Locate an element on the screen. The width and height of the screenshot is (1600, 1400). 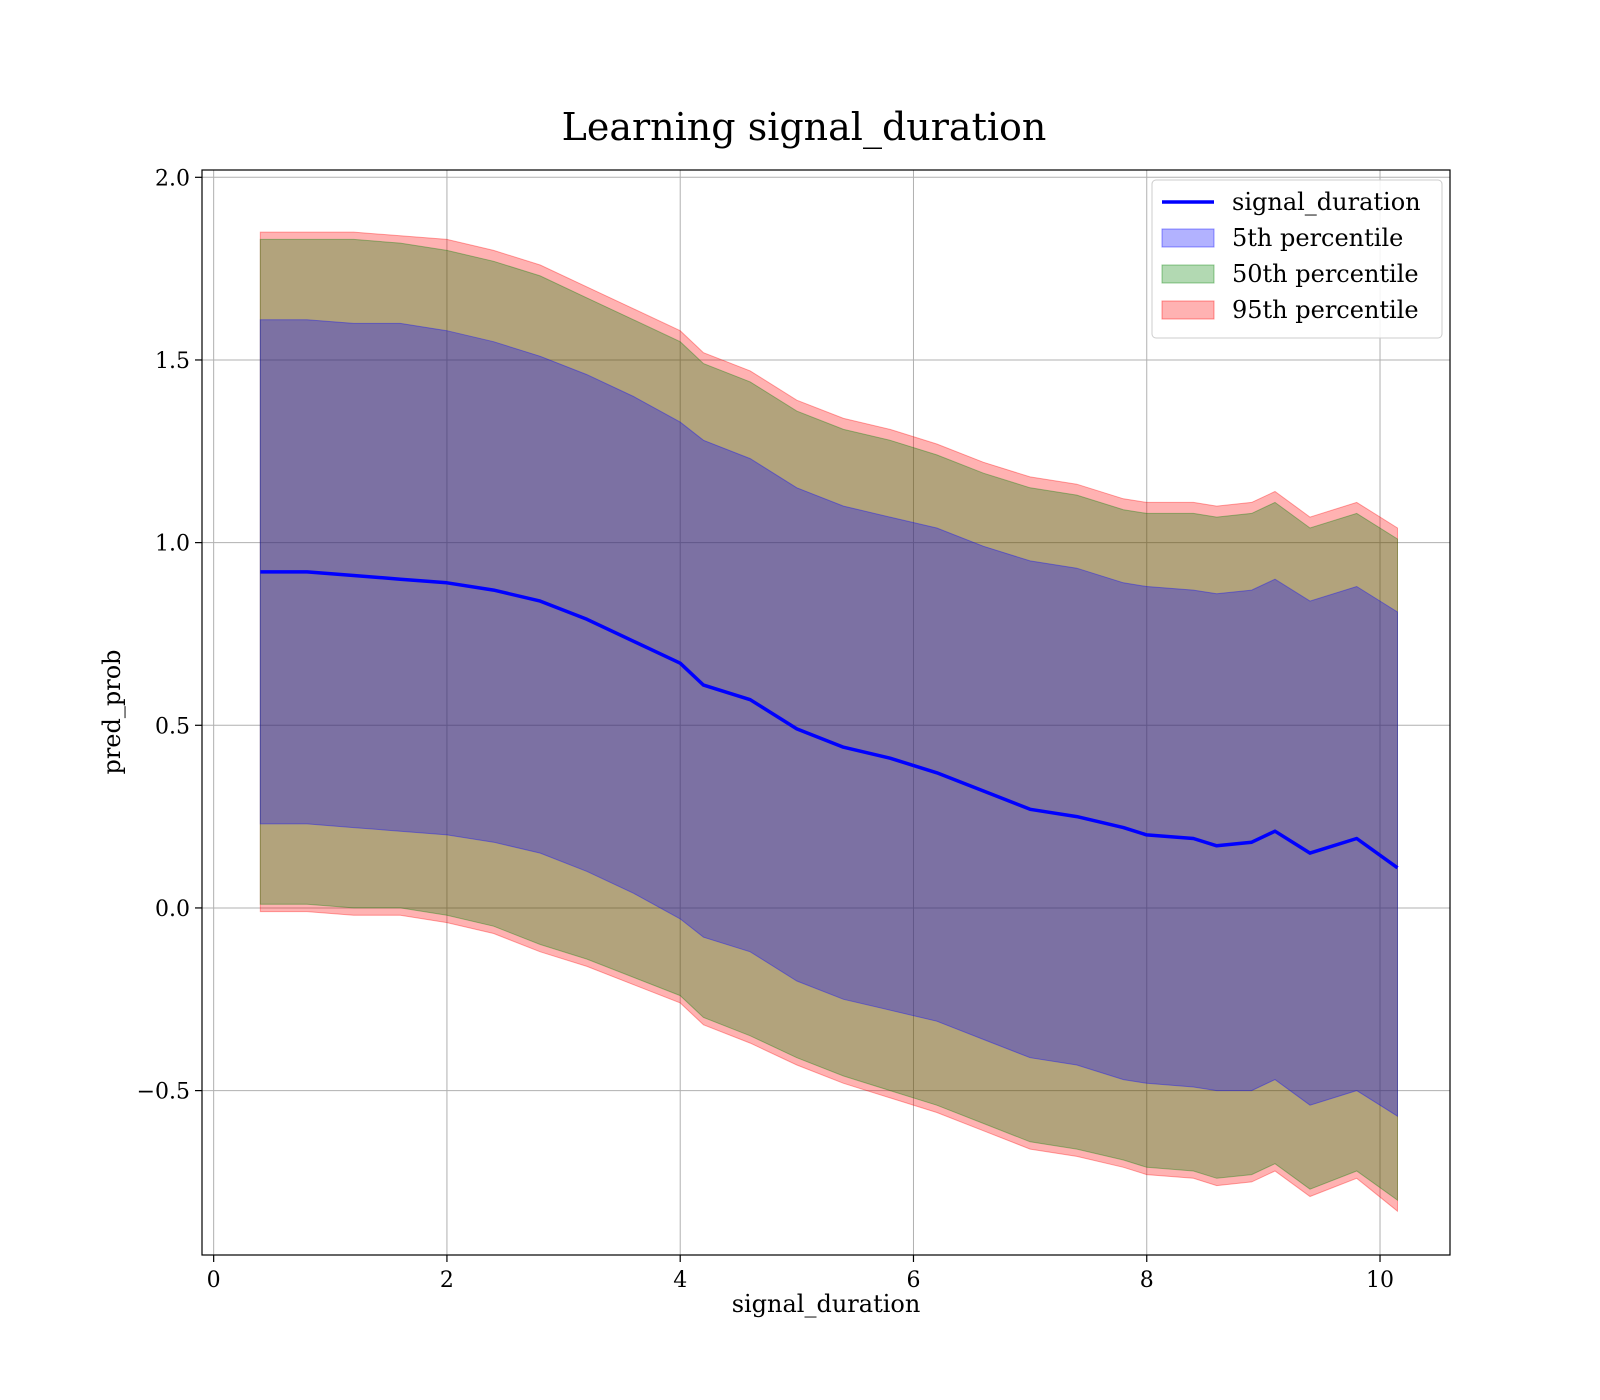
y-tick-label-3: 1.0 is located at coordinates (172, 544).